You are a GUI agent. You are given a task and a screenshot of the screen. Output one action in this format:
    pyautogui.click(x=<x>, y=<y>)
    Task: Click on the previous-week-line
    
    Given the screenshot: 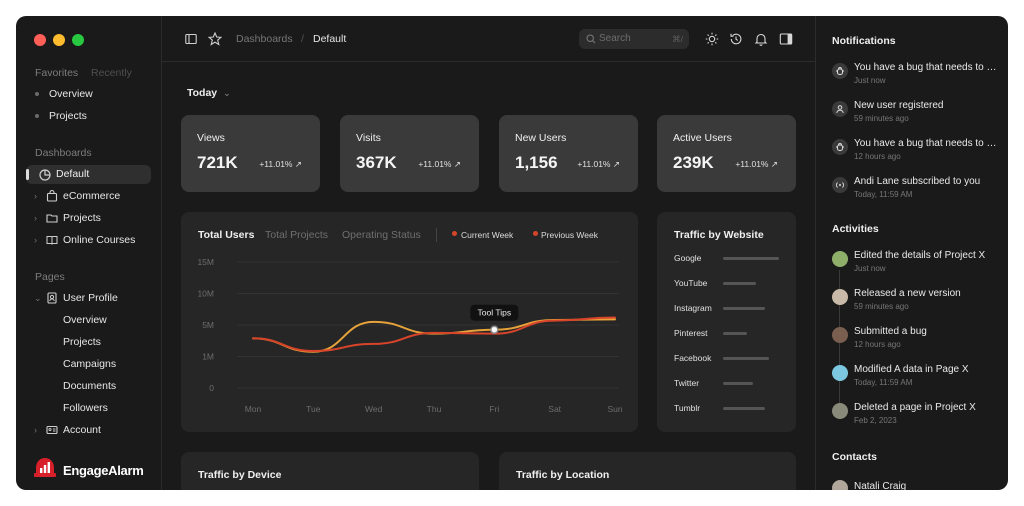 What is the action you would take?
    pyautogui.click(x=434, y=334)
    